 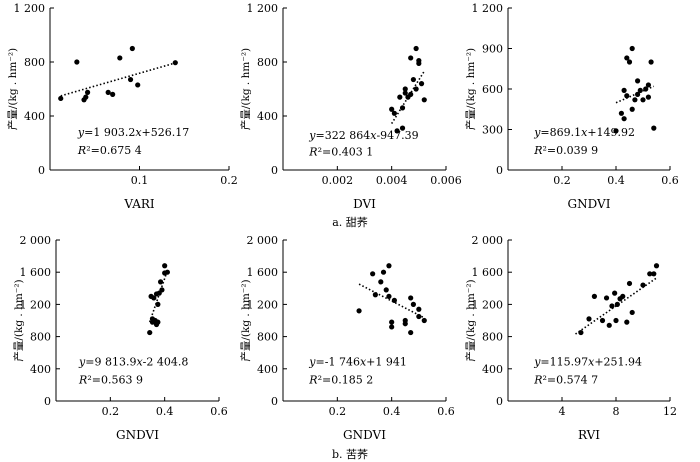 I want to click on r-squared: R²=0.563 9, so click(x=110, y=379).